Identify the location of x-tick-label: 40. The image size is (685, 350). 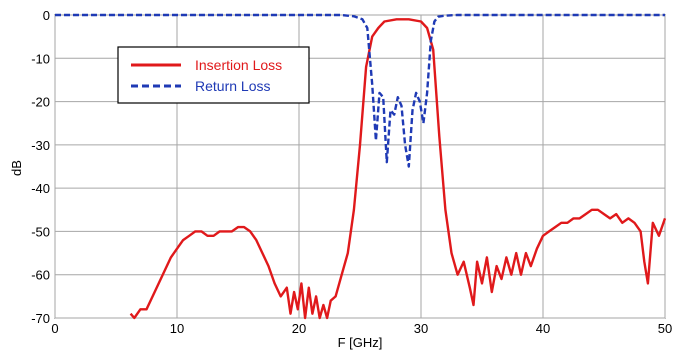
(543, 328).